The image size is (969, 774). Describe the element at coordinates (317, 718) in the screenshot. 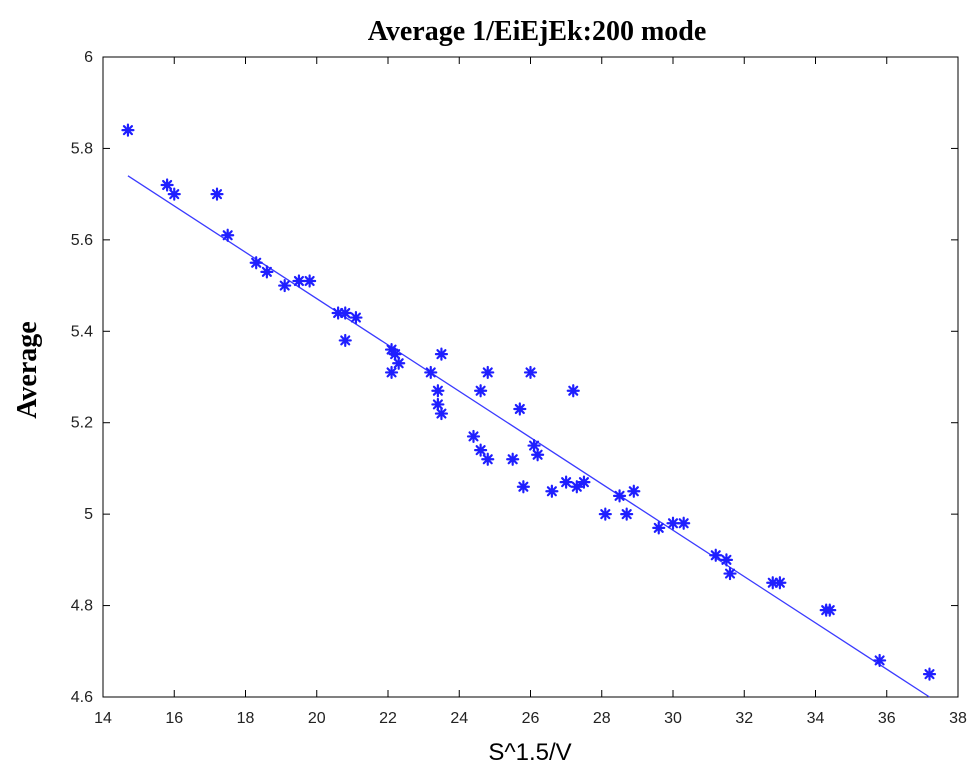

I see `x-tick-label: 20` at that location.